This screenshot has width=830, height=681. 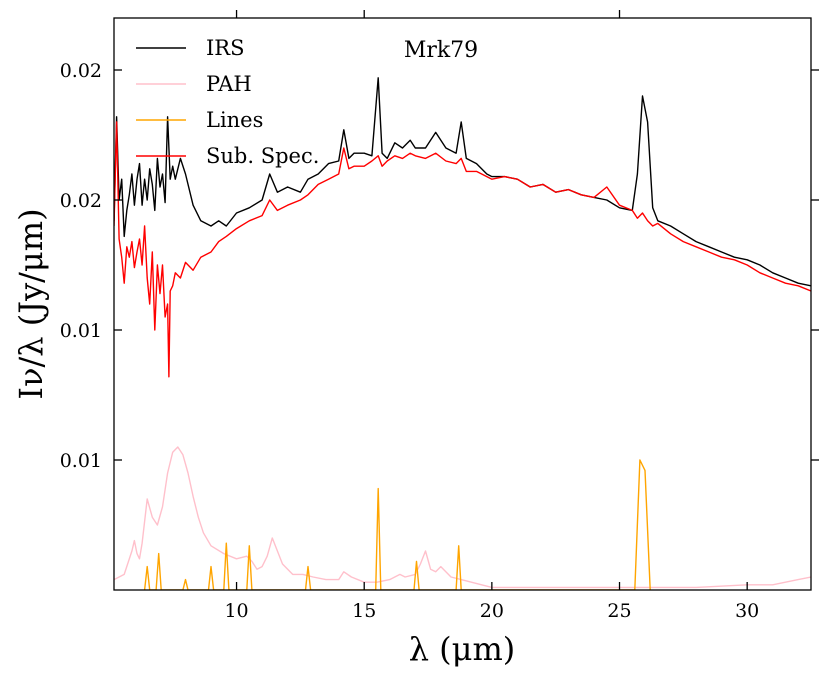 I want to click on x-axis-label: λ (μm), so click(x=462, y=649).